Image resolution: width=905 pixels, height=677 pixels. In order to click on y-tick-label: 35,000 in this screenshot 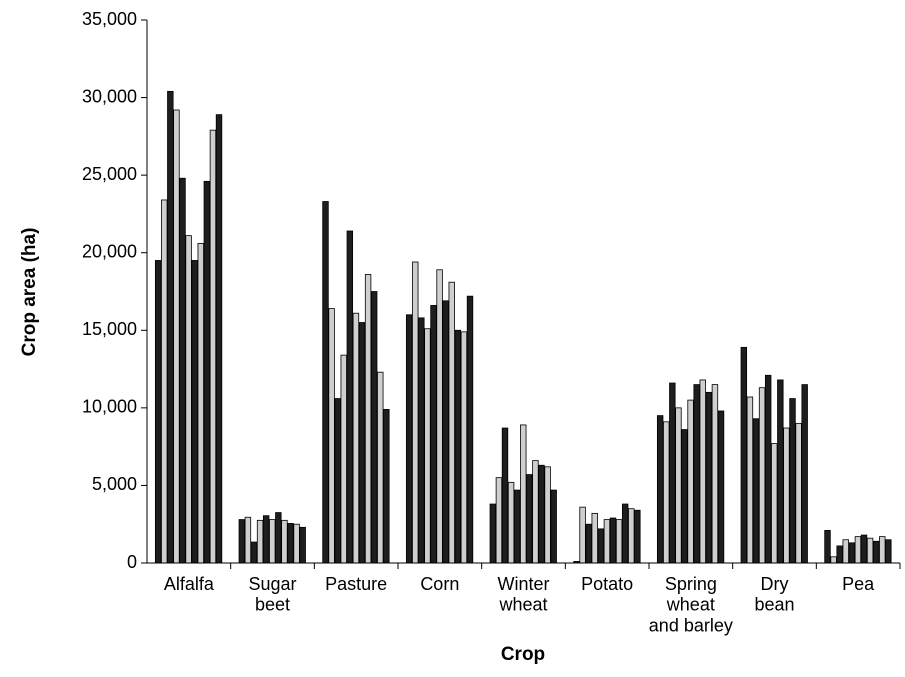, I will do `click(109, 19)`.